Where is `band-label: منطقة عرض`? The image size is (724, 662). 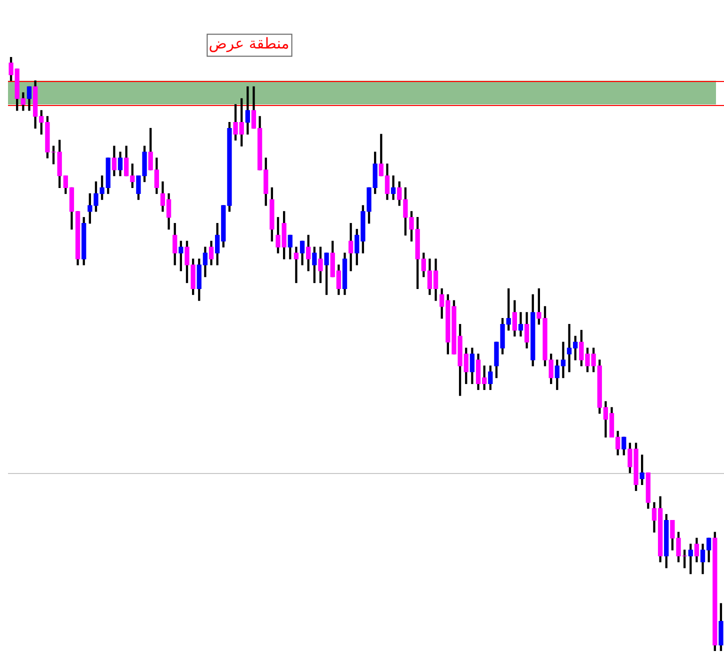 band-label: منطقة عرض is located at coordinates (249, 43).